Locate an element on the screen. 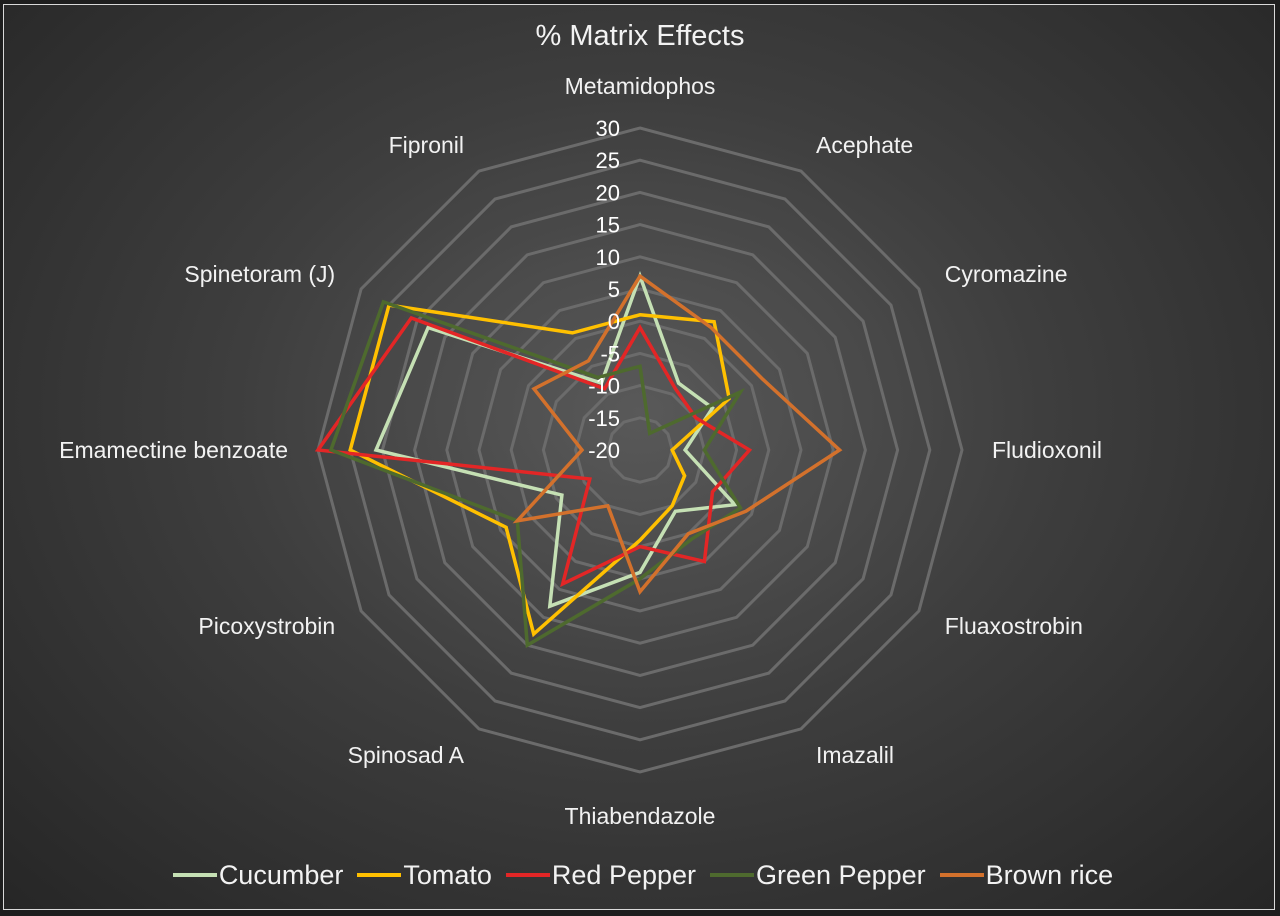 The width and height of the screenshot is (1280, 916). series-line-brown-rice is located at coordinates (677, 434).